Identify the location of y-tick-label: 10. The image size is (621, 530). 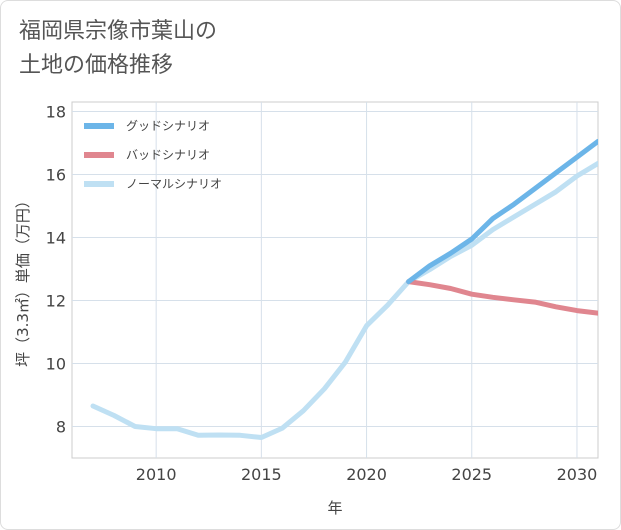
(56, 363).